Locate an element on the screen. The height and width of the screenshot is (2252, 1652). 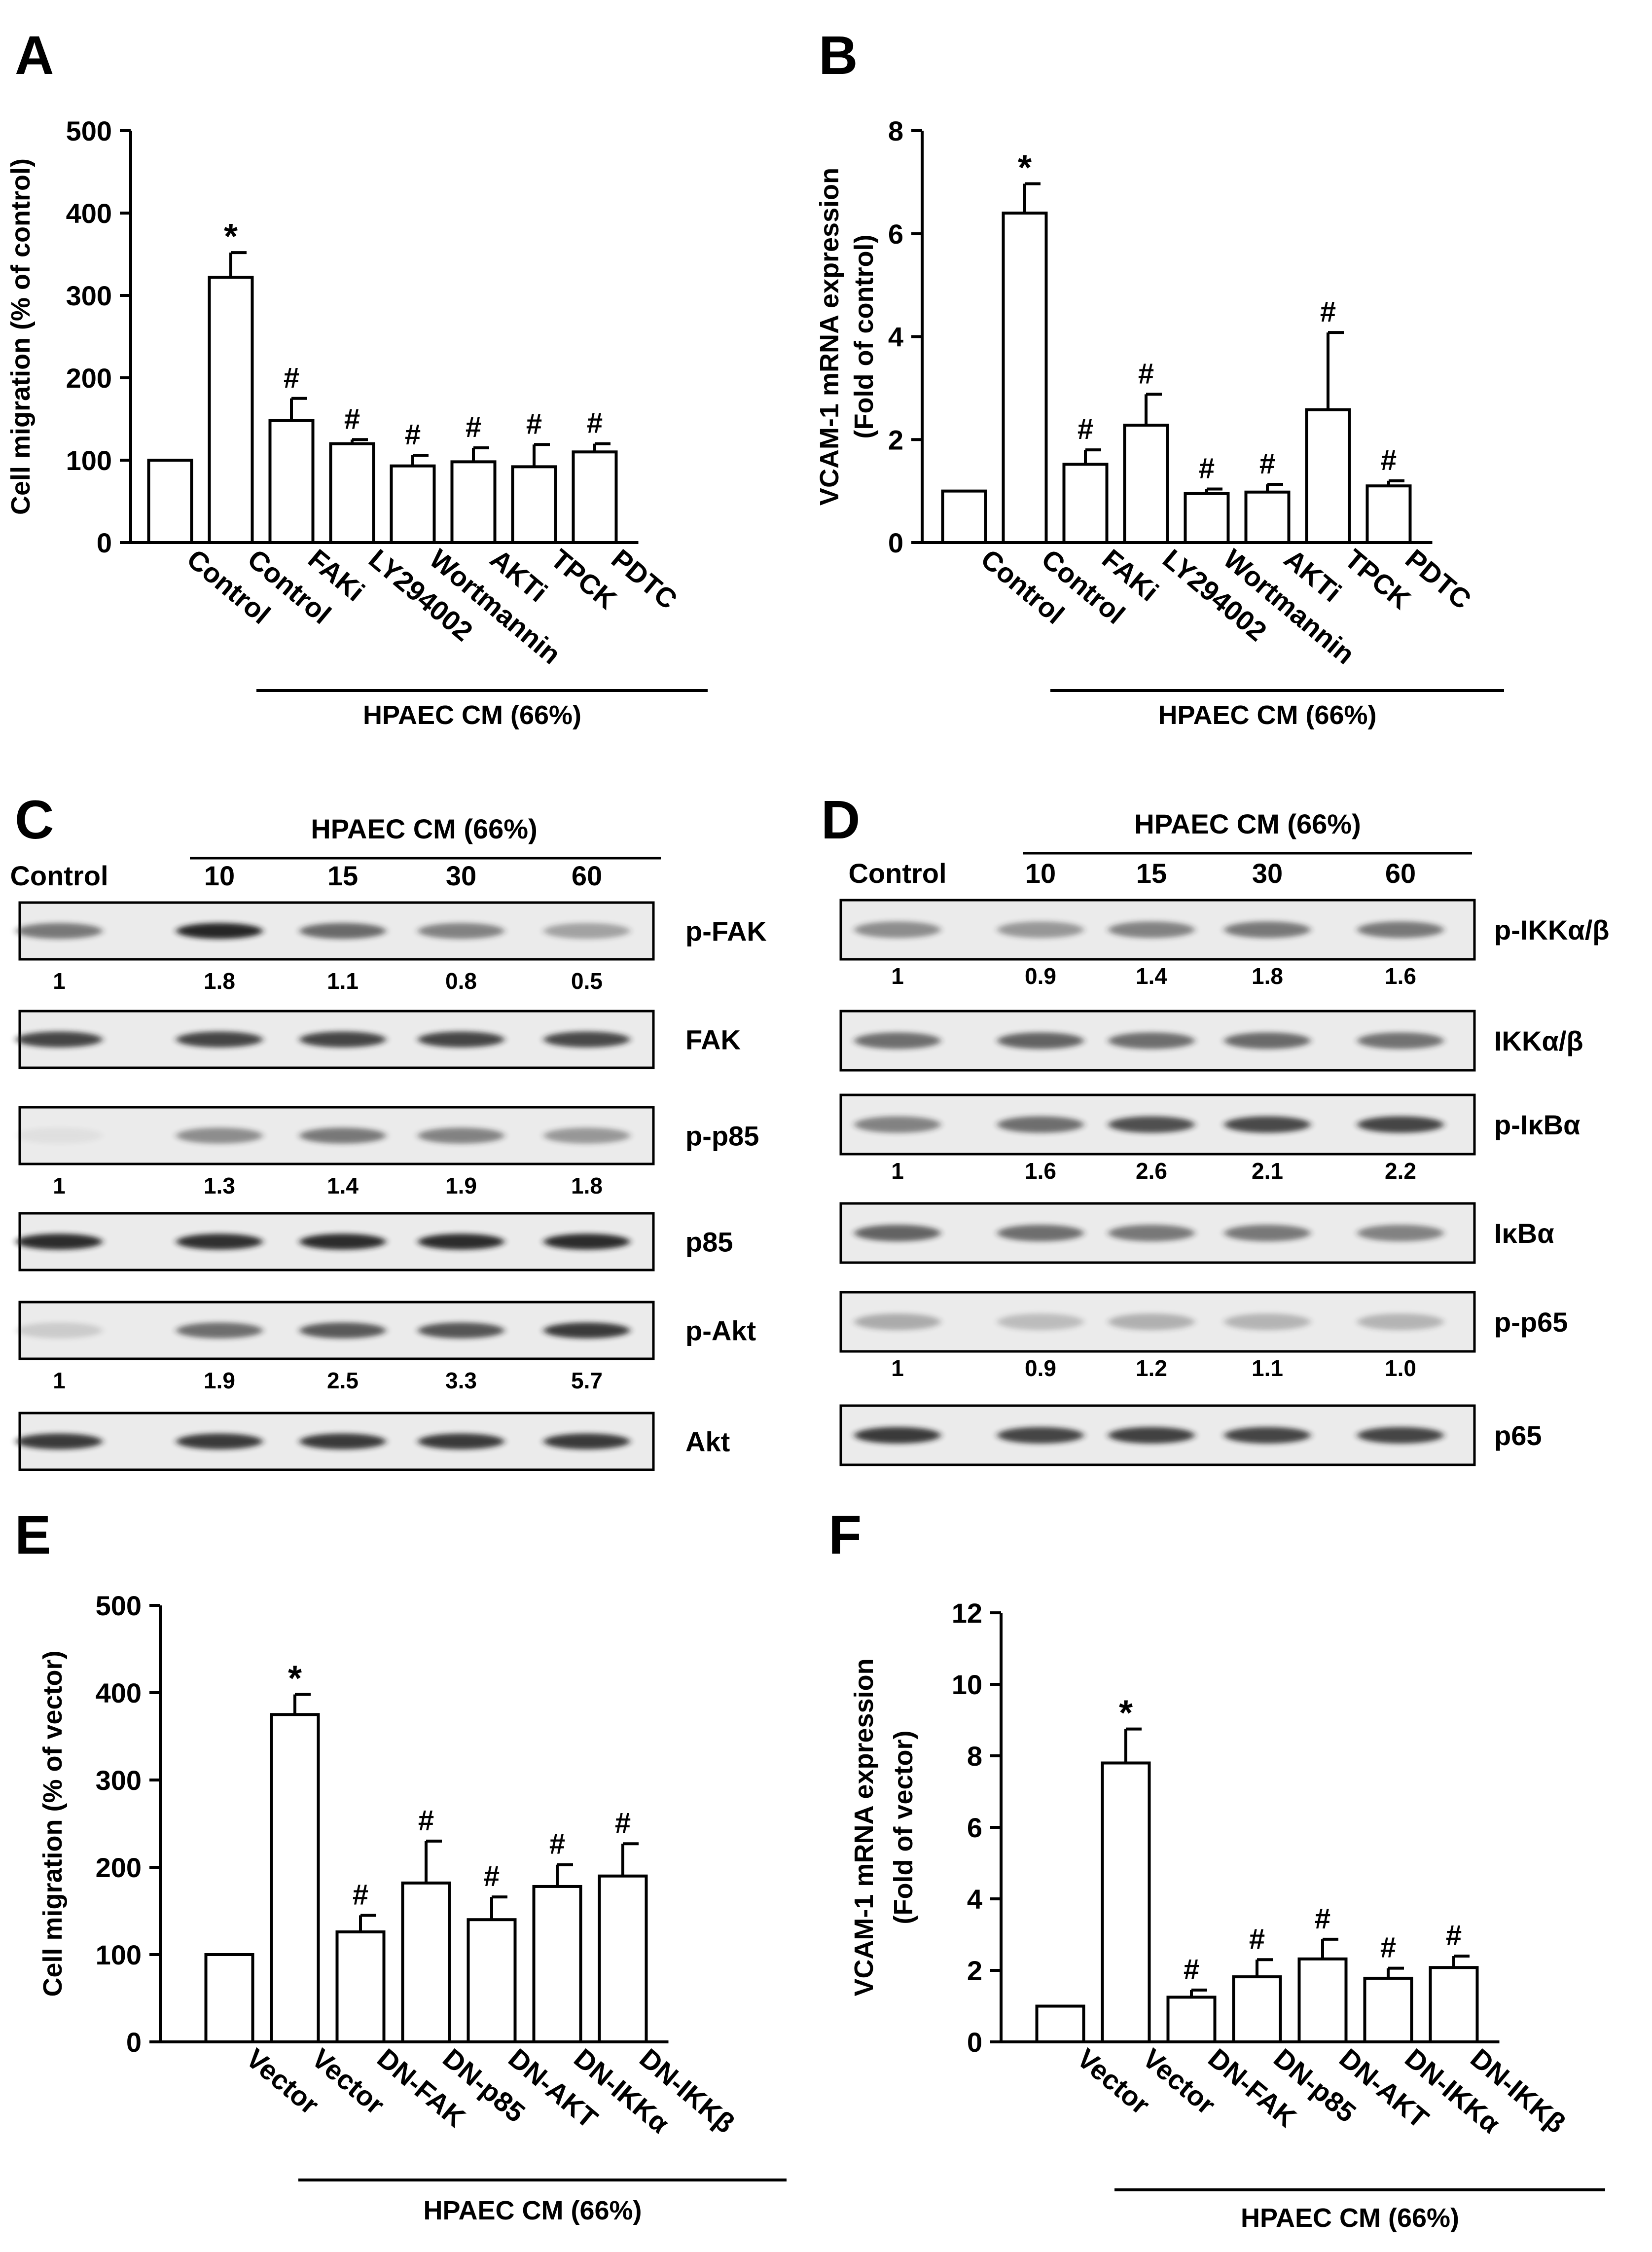
blot-row-label: IKKα/β is located at coordinates (1539, 1041).